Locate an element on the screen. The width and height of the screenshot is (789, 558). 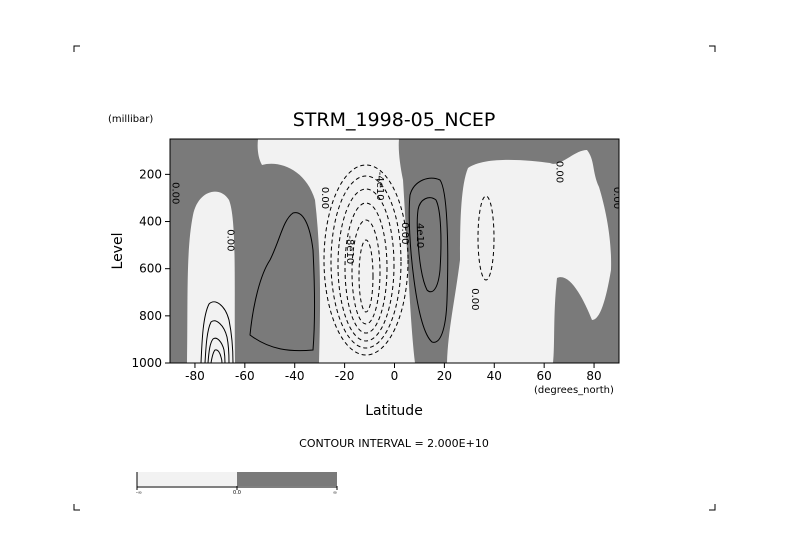
x-tick-label: 40 is located at coordinates (494, 376).